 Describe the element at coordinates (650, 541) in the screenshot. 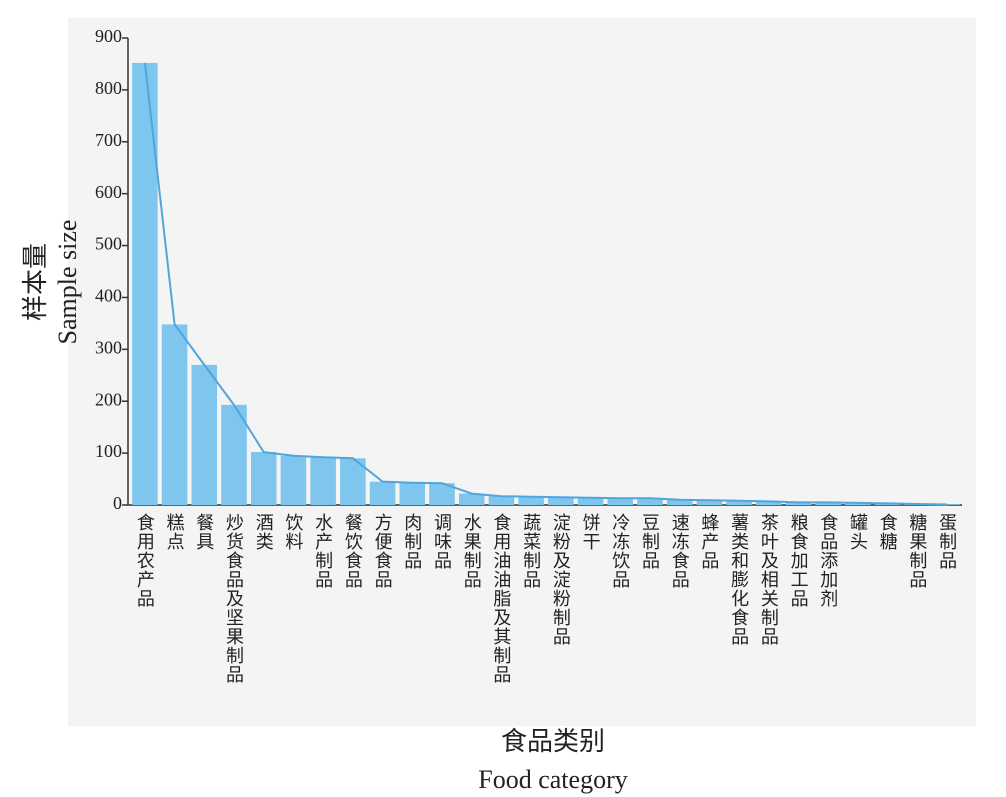

I see `x-tick-label: 豆制品` at that location.